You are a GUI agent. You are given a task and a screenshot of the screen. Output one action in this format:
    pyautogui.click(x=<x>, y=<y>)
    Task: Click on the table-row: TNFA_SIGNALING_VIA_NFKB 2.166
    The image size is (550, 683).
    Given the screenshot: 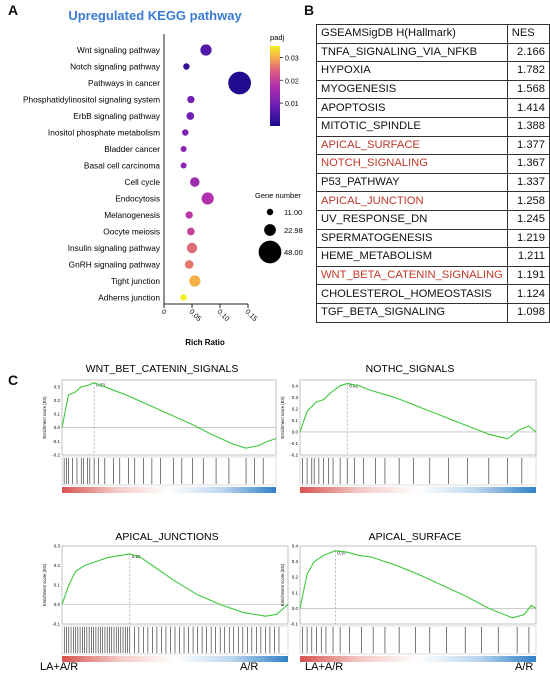 What is the action you would take?
    pyautogui.click(x=433, y=52)
    